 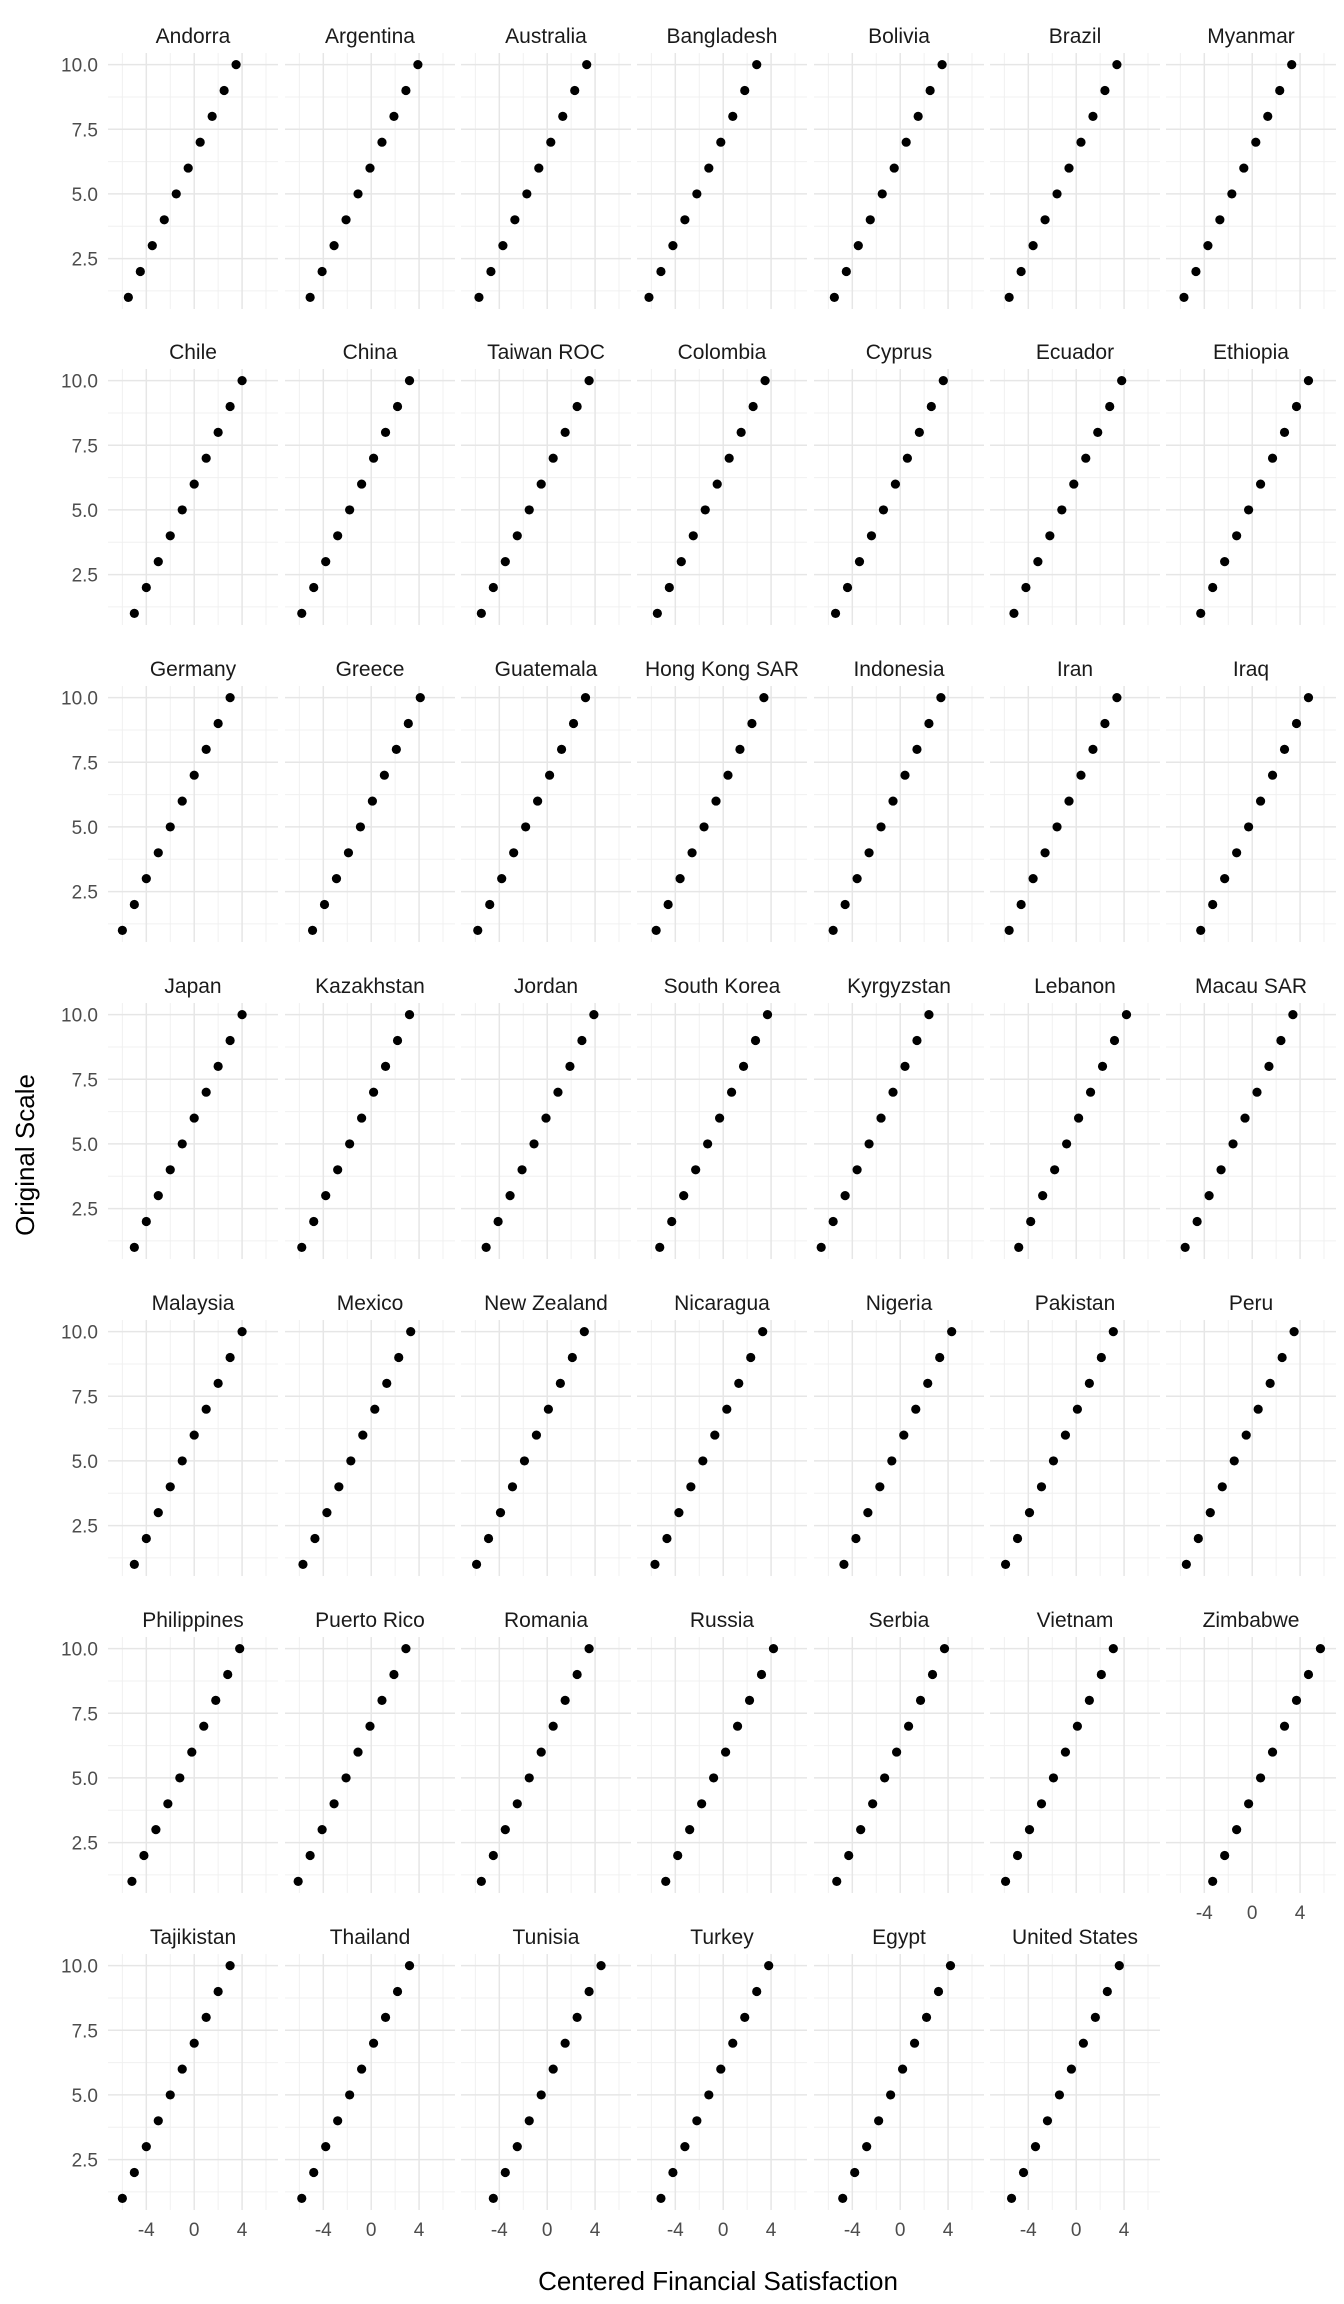 I want to click on facet-panel: Tunisia -4 0 4, so click(x=546, y=2083).